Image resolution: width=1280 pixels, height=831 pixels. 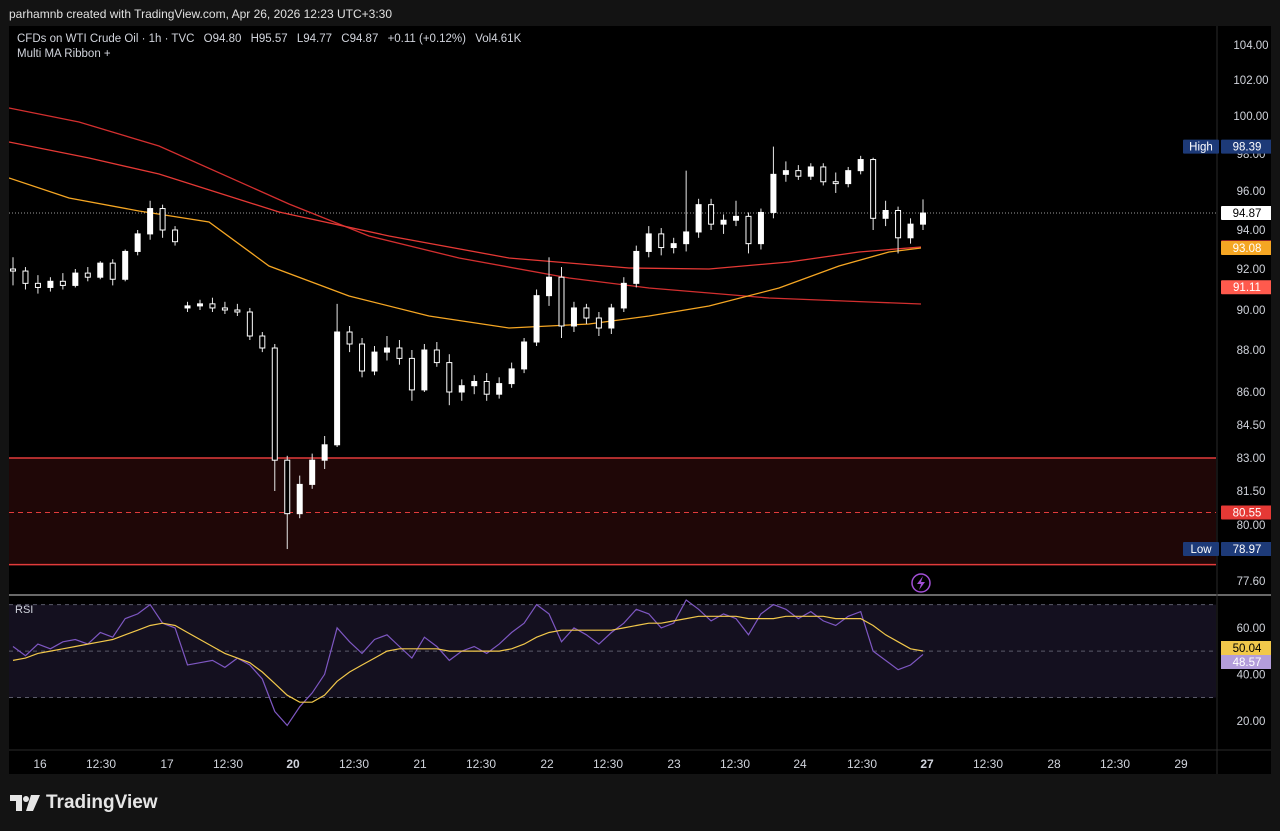 What do you see at coordinates (314, 39) in the screenshot?
I see `legend-low: L94.77` at bounding box center [314, 39].